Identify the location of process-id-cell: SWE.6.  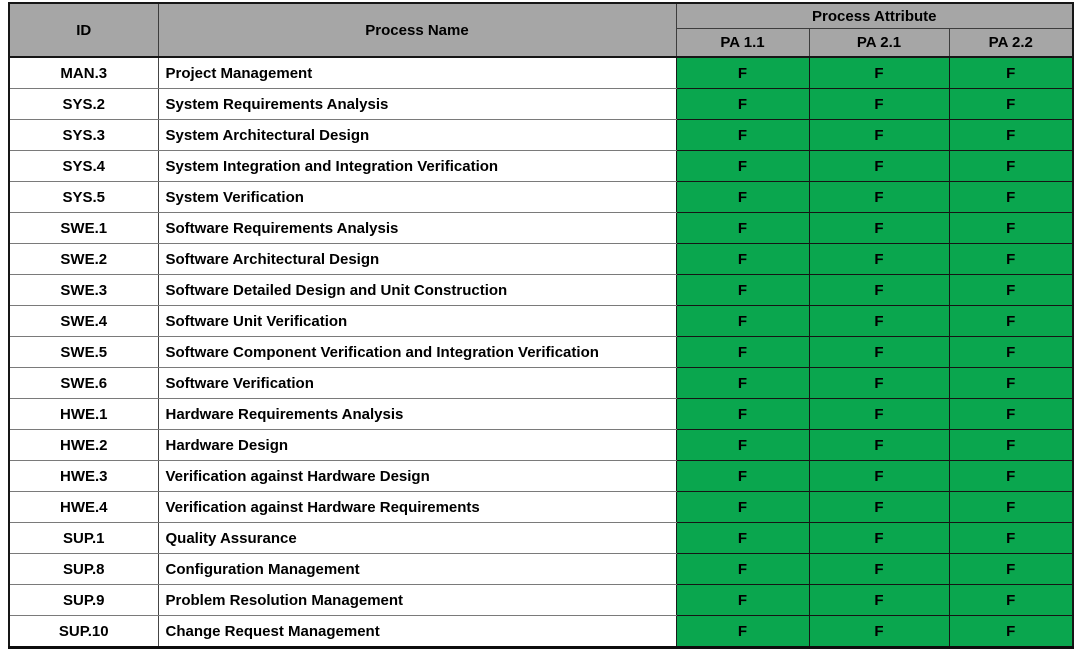
(83, 383).